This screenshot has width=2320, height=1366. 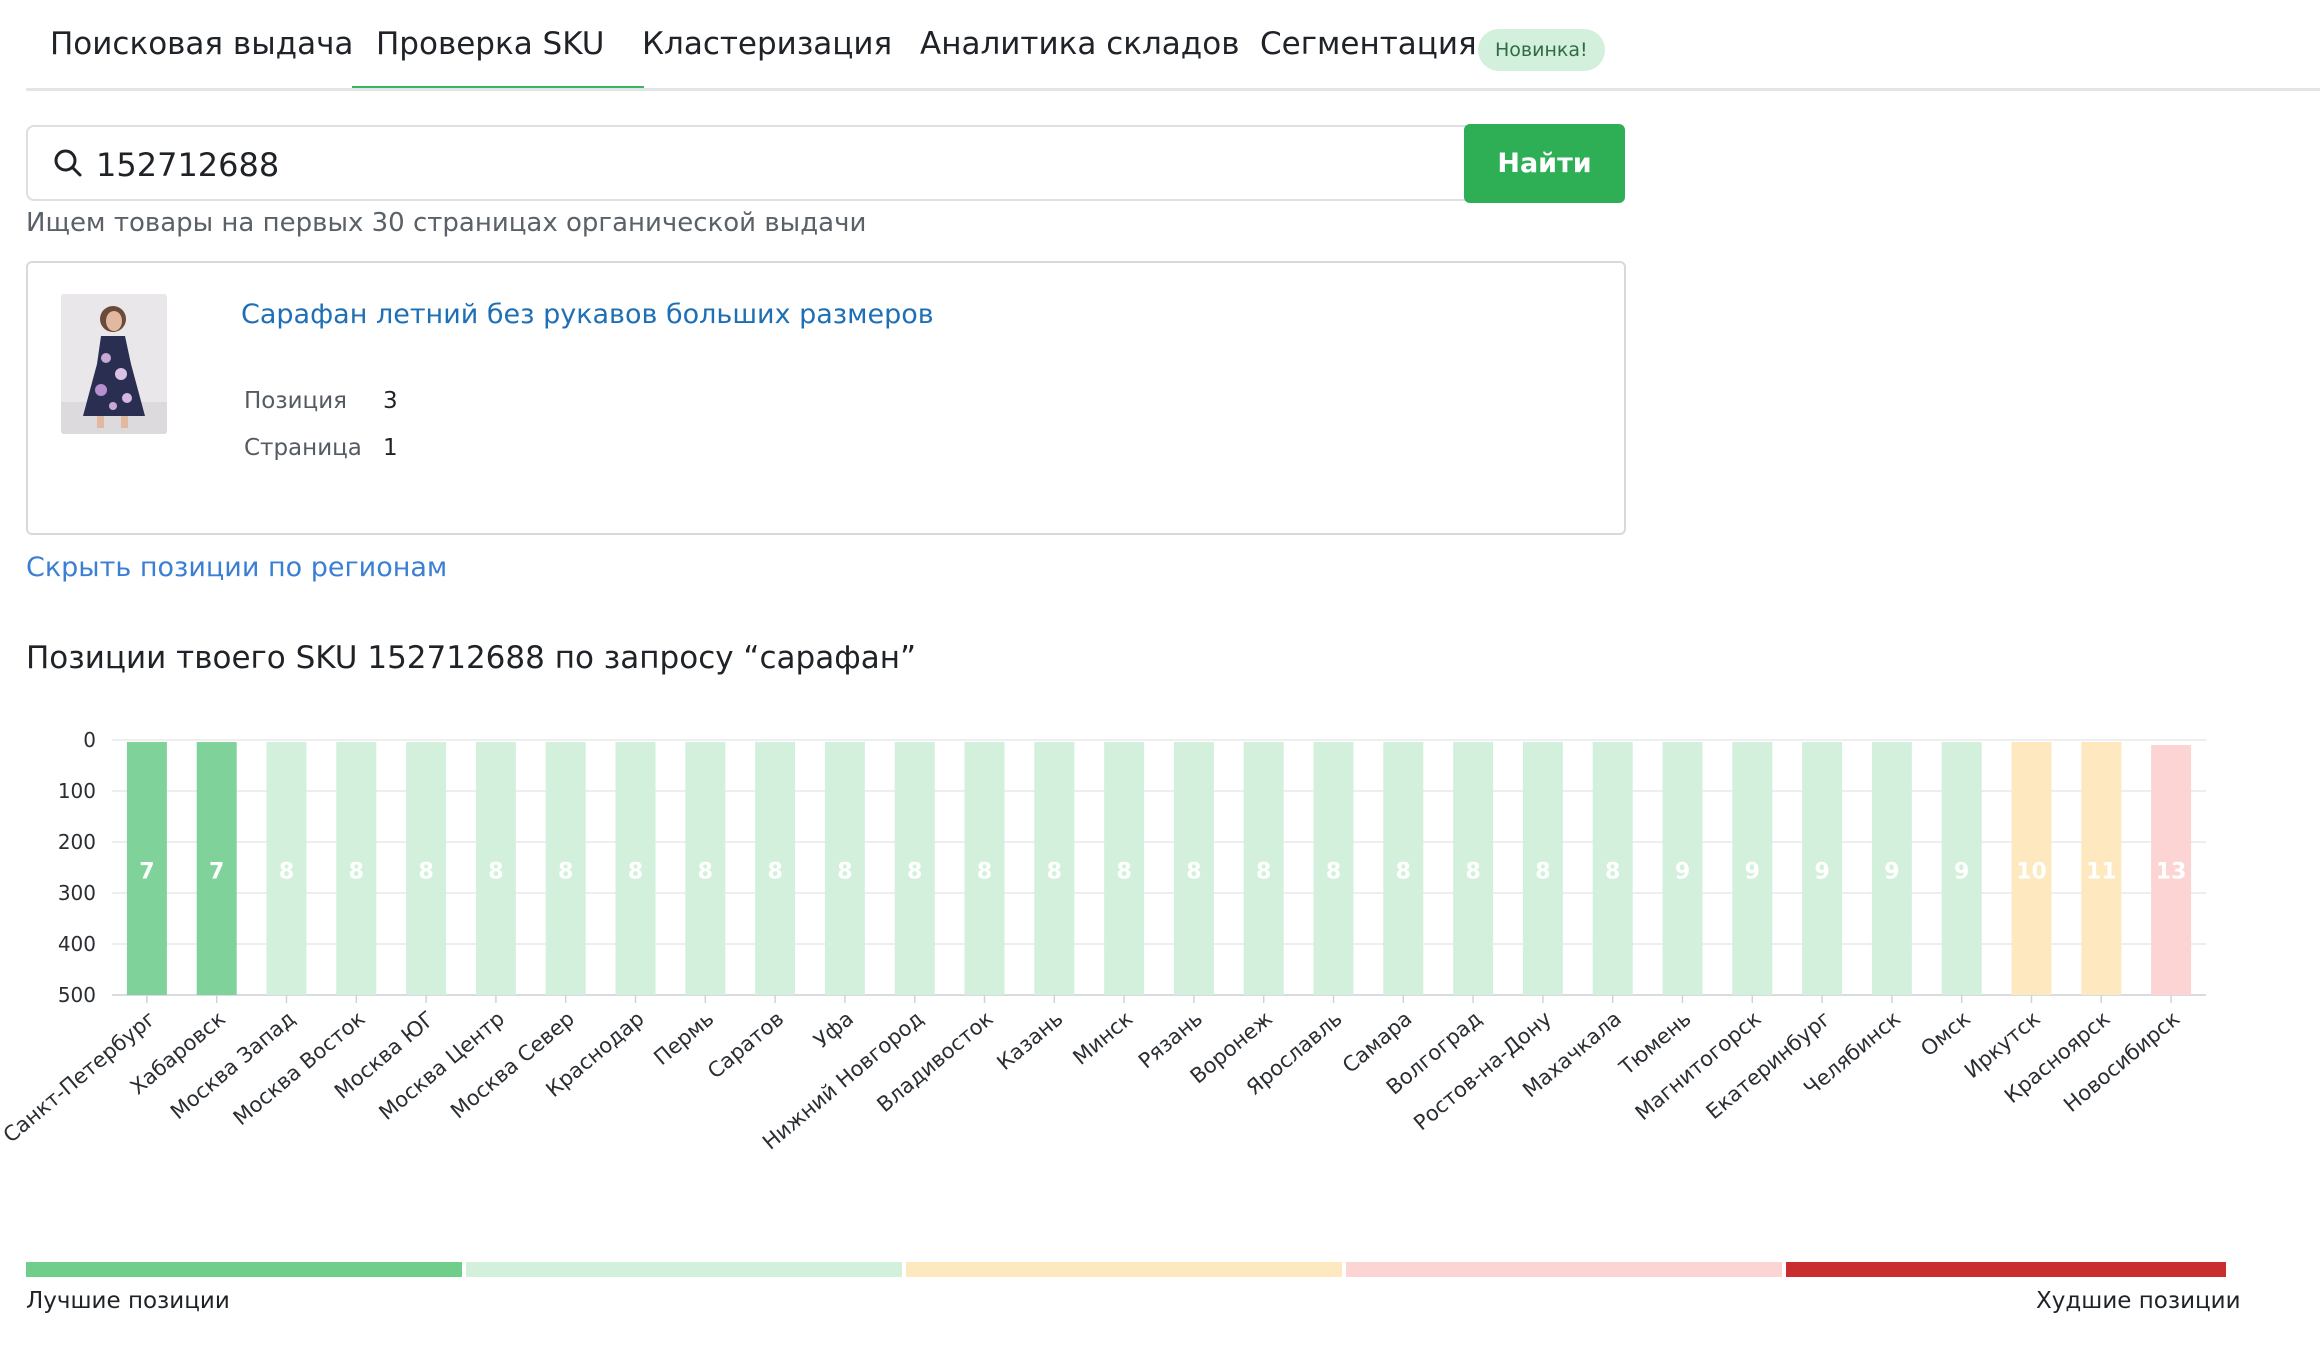 What do you see at coordinates (1945, 1033) in the screenshot?
I see `x-category-label: Омск` at bounding box center [1945, 1033].